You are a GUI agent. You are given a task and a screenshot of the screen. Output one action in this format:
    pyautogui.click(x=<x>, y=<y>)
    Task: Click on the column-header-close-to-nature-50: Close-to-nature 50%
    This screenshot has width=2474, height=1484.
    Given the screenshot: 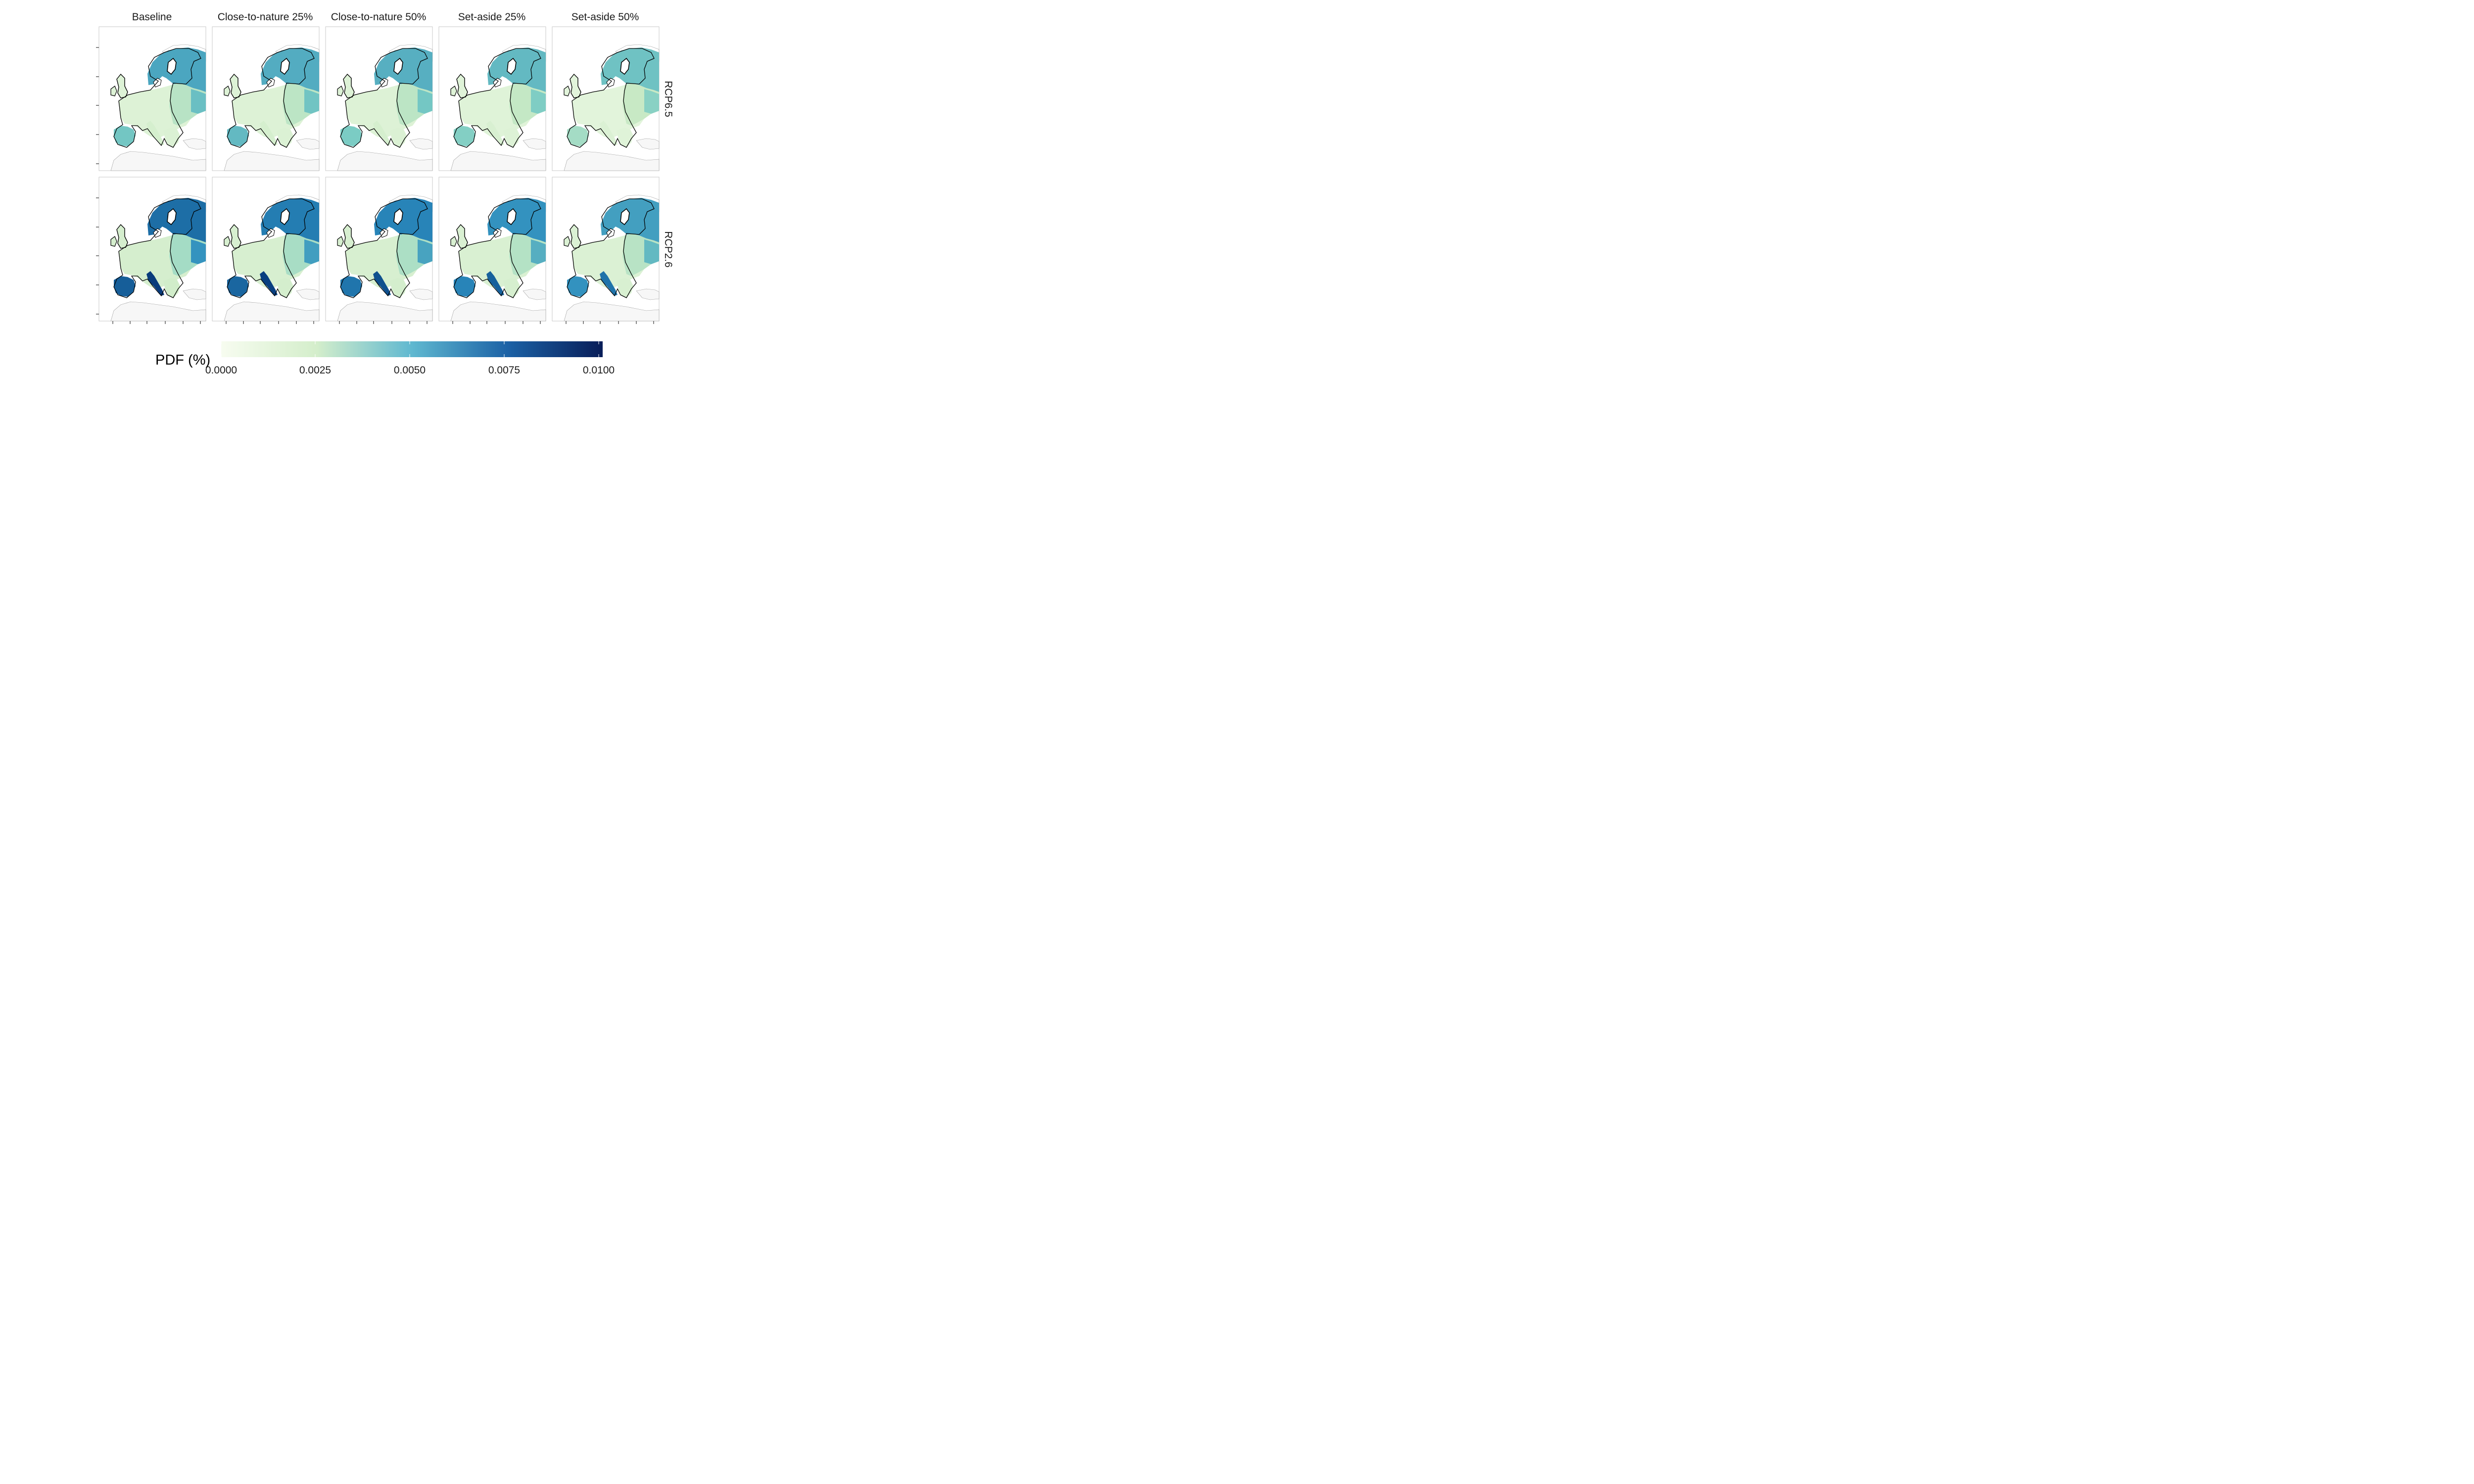 What is the action you would take?
    pyautogui.click(x=379, y=17)
    